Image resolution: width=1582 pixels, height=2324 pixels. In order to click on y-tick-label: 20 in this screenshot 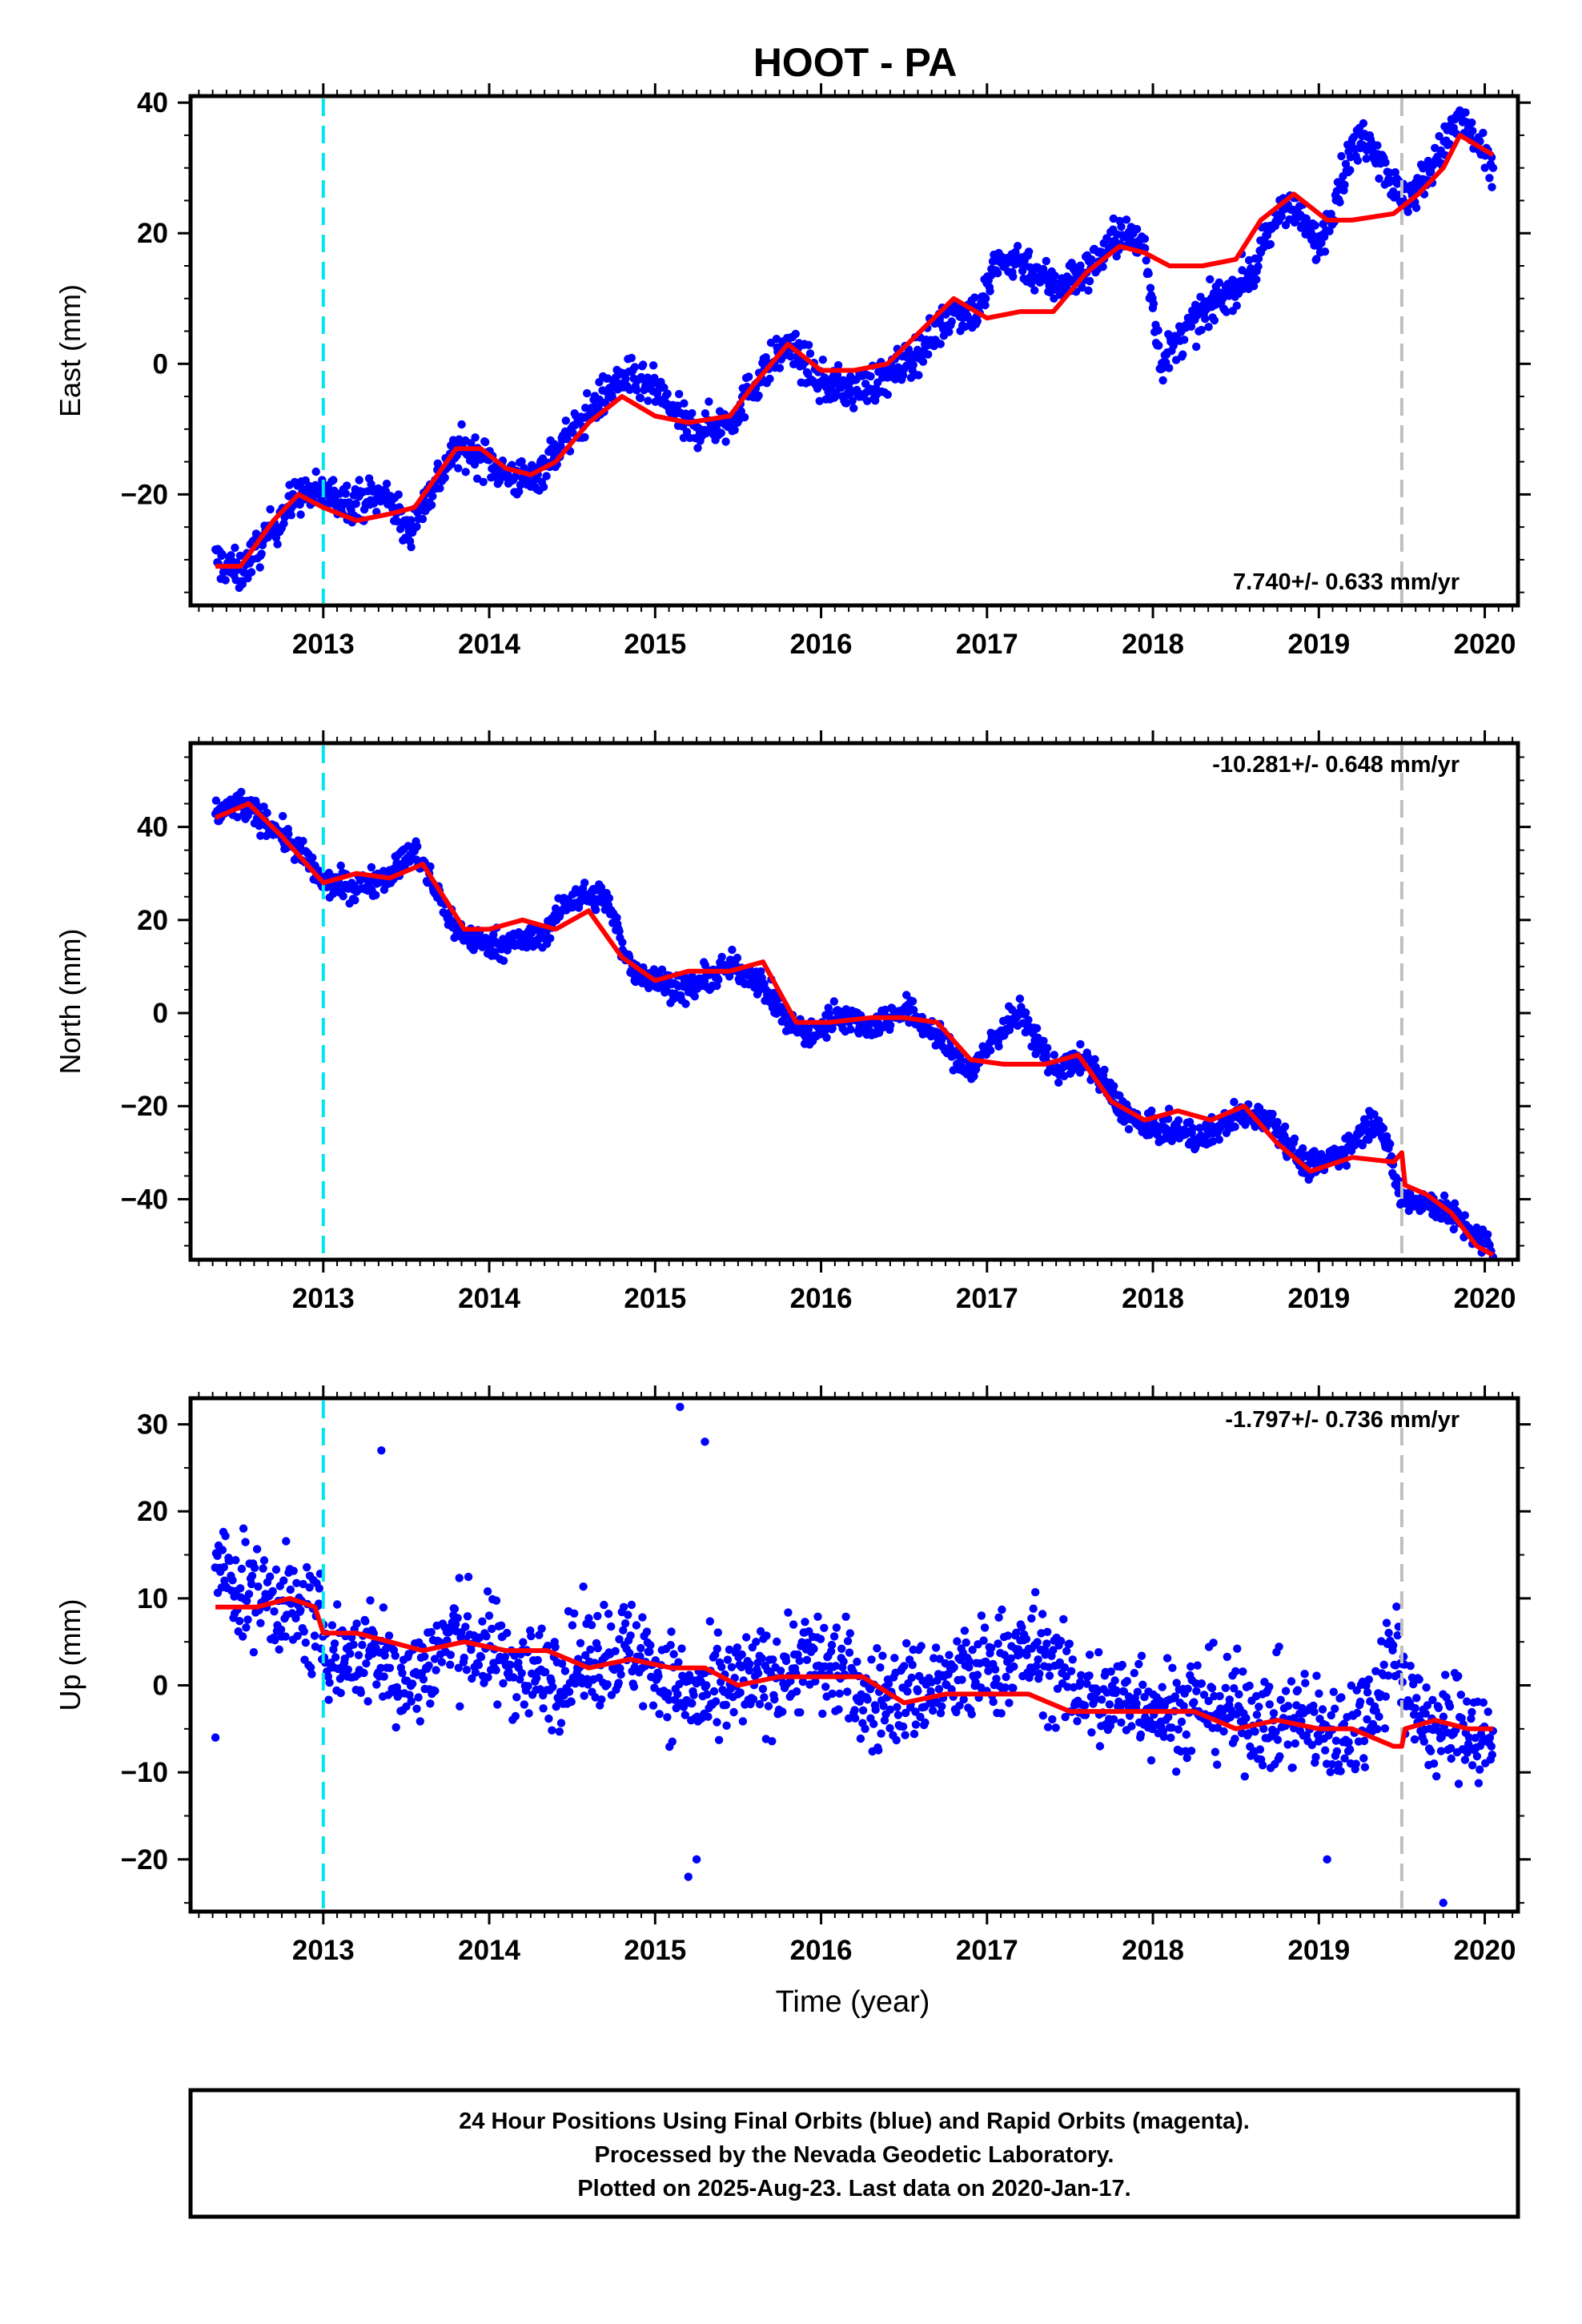, I will do `click(152, 233)`.